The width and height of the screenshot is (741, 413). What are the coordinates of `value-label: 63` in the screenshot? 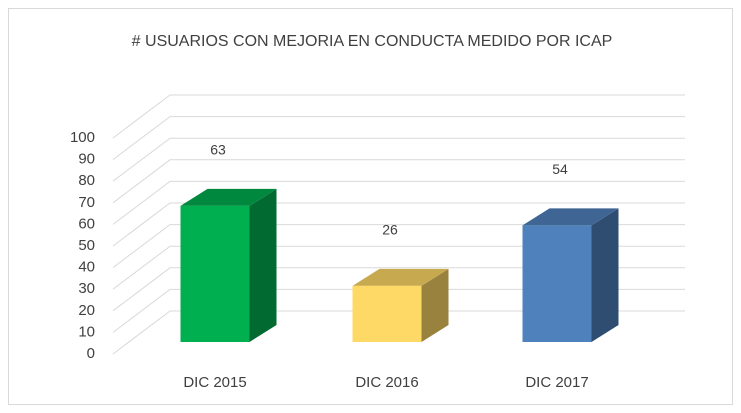 It's located at (218, 150).